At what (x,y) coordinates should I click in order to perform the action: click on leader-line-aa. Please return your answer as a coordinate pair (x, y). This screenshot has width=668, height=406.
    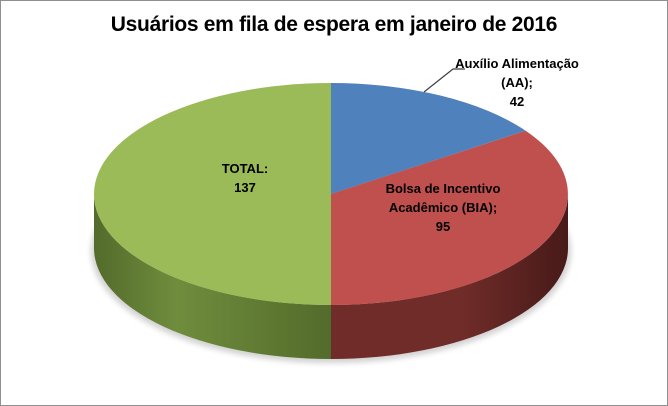
    Looking at the image, I should click on (444, 80).